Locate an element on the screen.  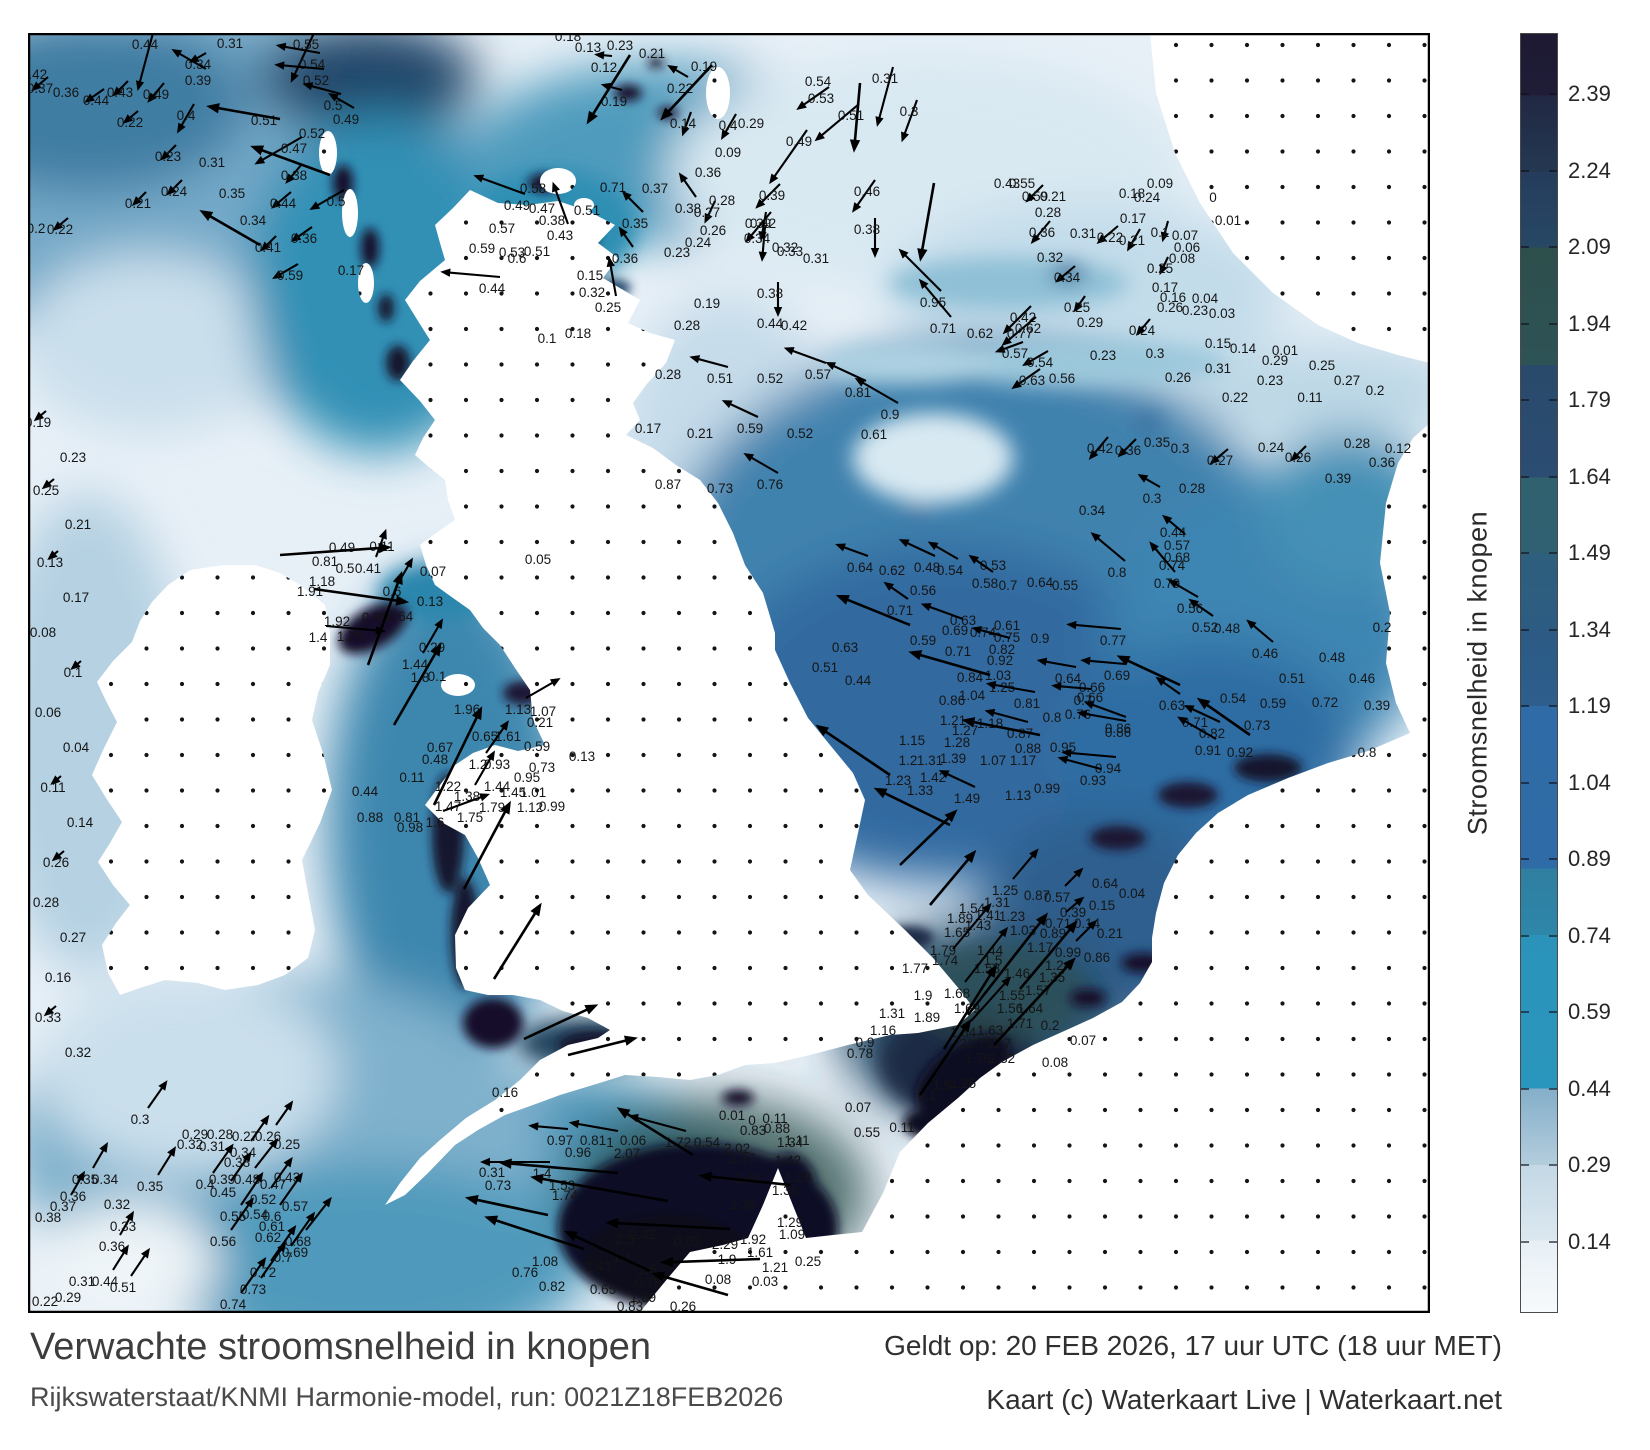
svg-text: 0.71 is located at coordinates (958, 651).